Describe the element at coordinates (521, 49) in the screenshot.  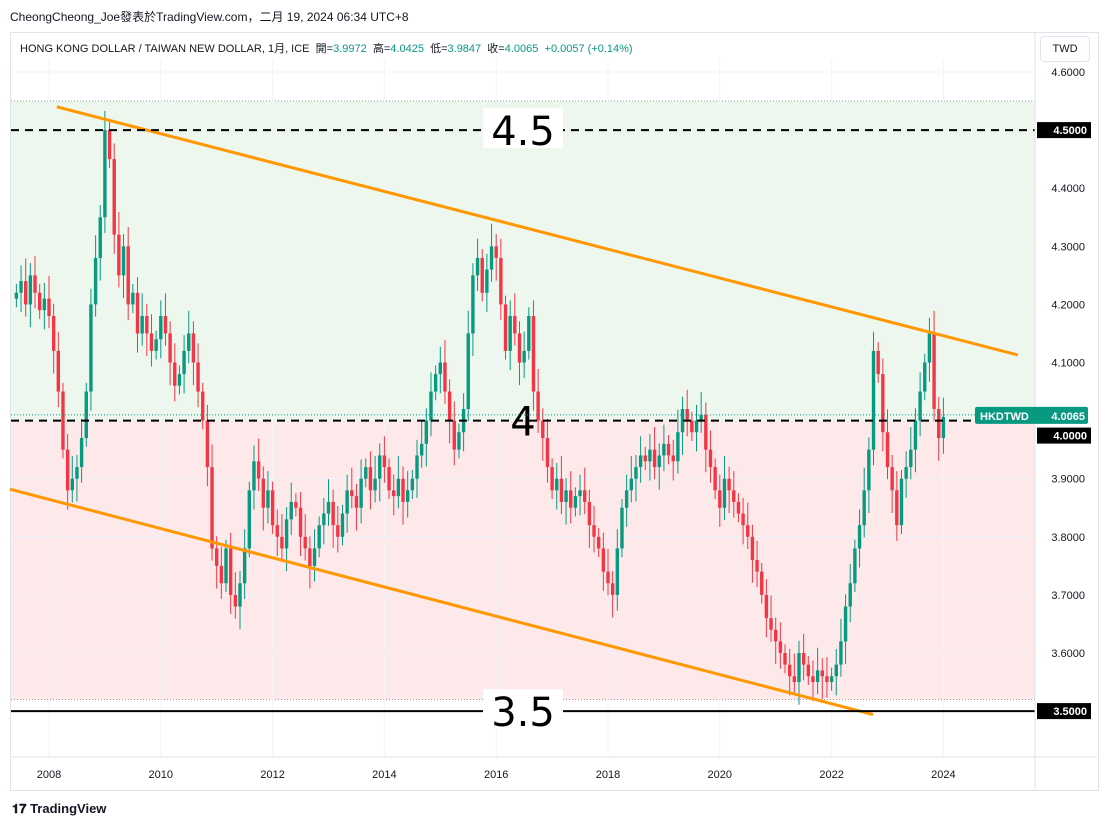
I see `close-value: 4.0065` at that location.